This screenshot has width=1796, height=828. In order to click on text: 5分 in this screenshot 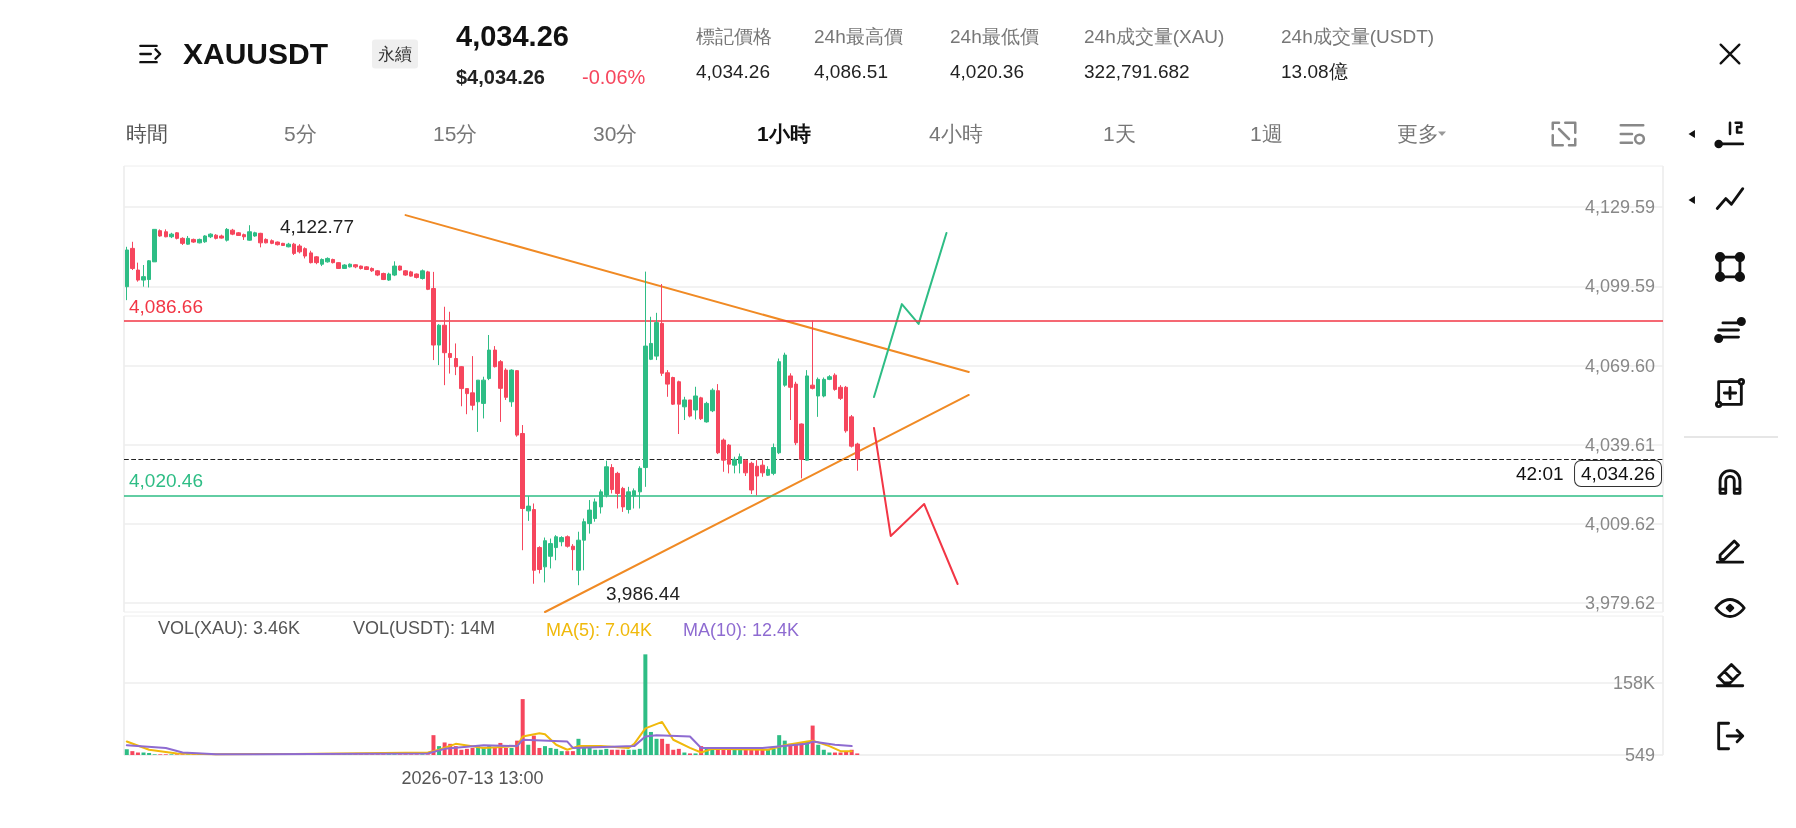, I will do `click(300, 134)`.